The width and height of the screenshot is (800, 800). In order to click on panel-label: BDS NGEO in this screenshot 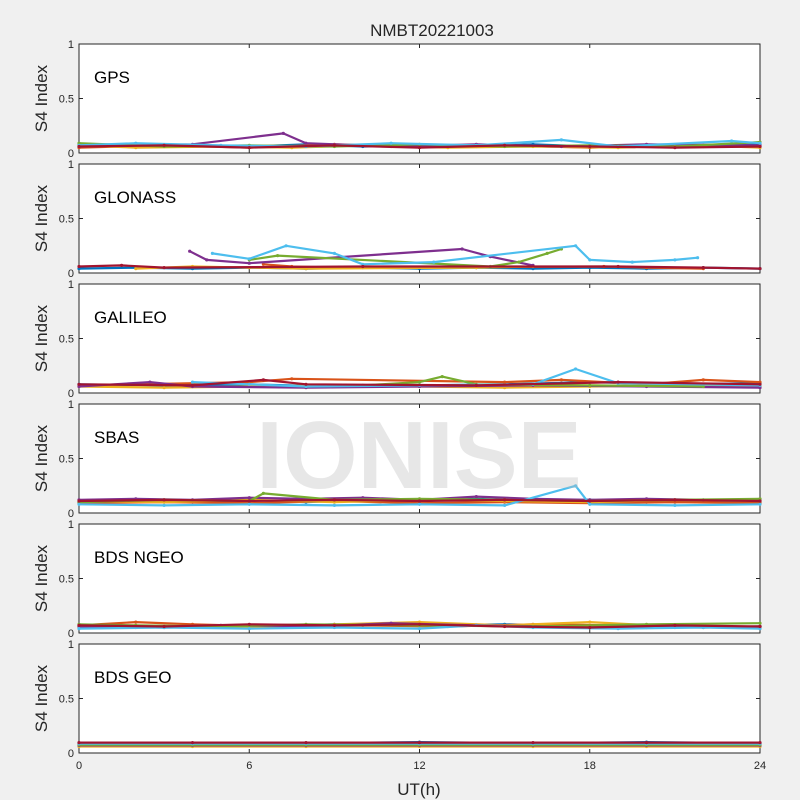, I will do `click(139, 557)`.